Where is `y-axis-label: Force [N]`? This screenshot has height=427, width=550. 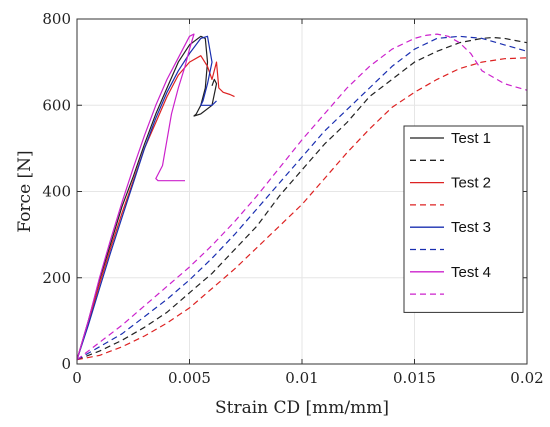
y-axis-label: Force [N] is located at coordinates (25, 191).